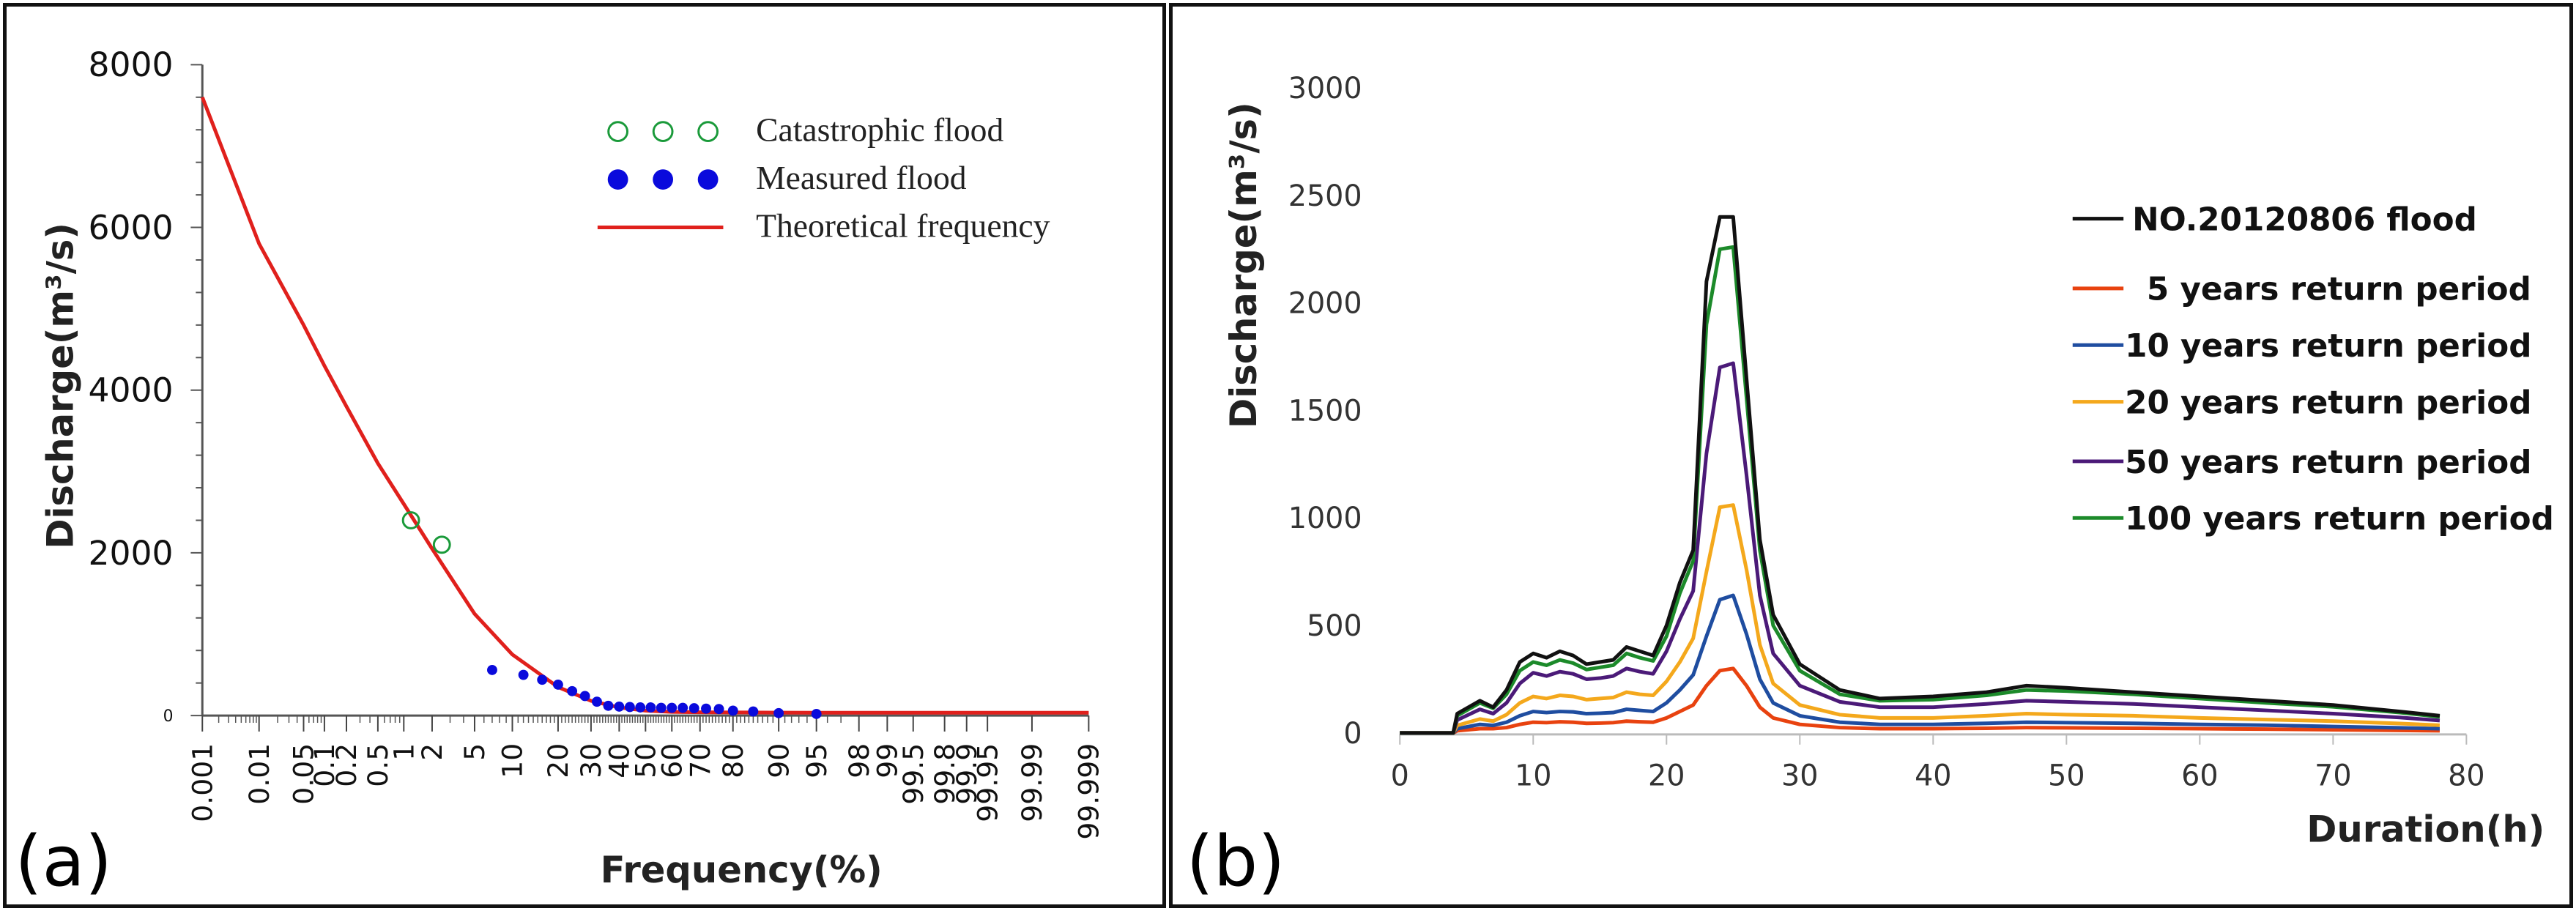 This screenshot has height=911, width=2576. What do you see at coordinates (2328, 462) in the screenshot?
I see `legend-label: 50 years return period` at bounding box center [2328, 462].